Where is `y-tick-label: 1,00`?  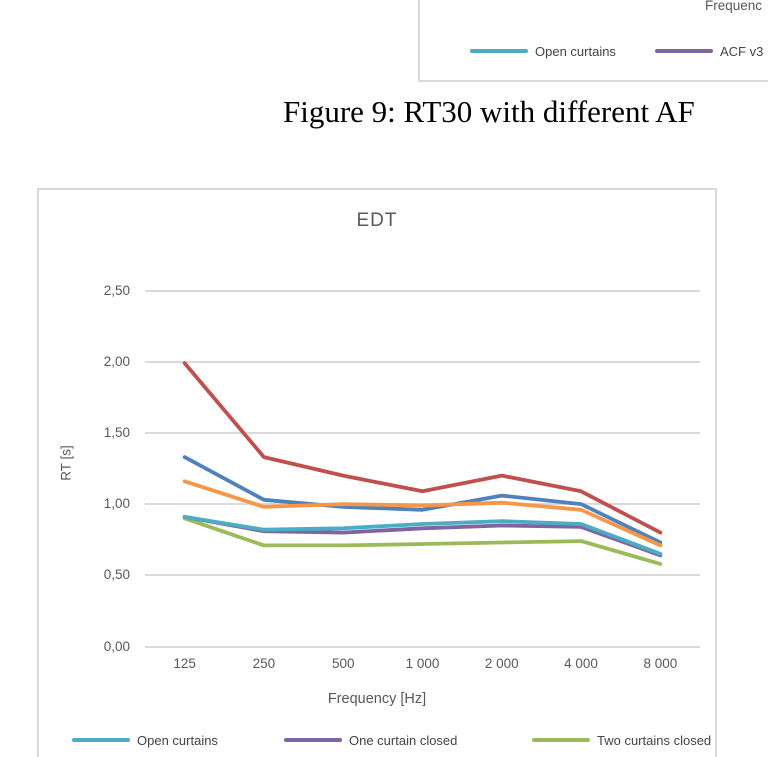 y-tick-label: 1,00 is located at coordinates (116, 504).